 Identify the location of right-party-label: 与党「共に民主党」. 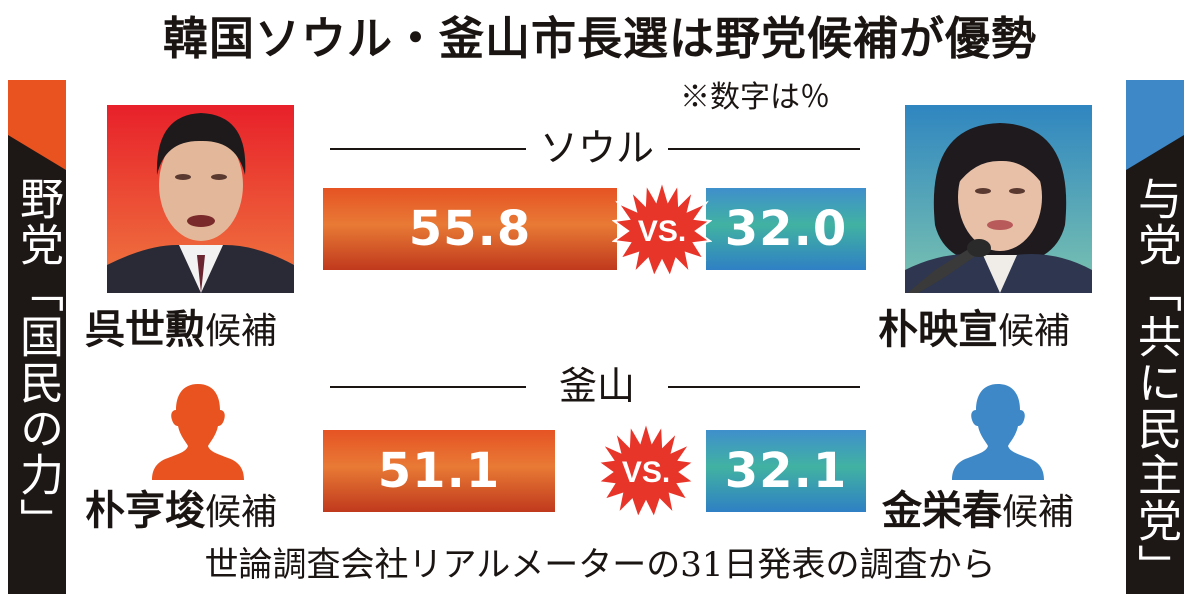
(1155, 383).